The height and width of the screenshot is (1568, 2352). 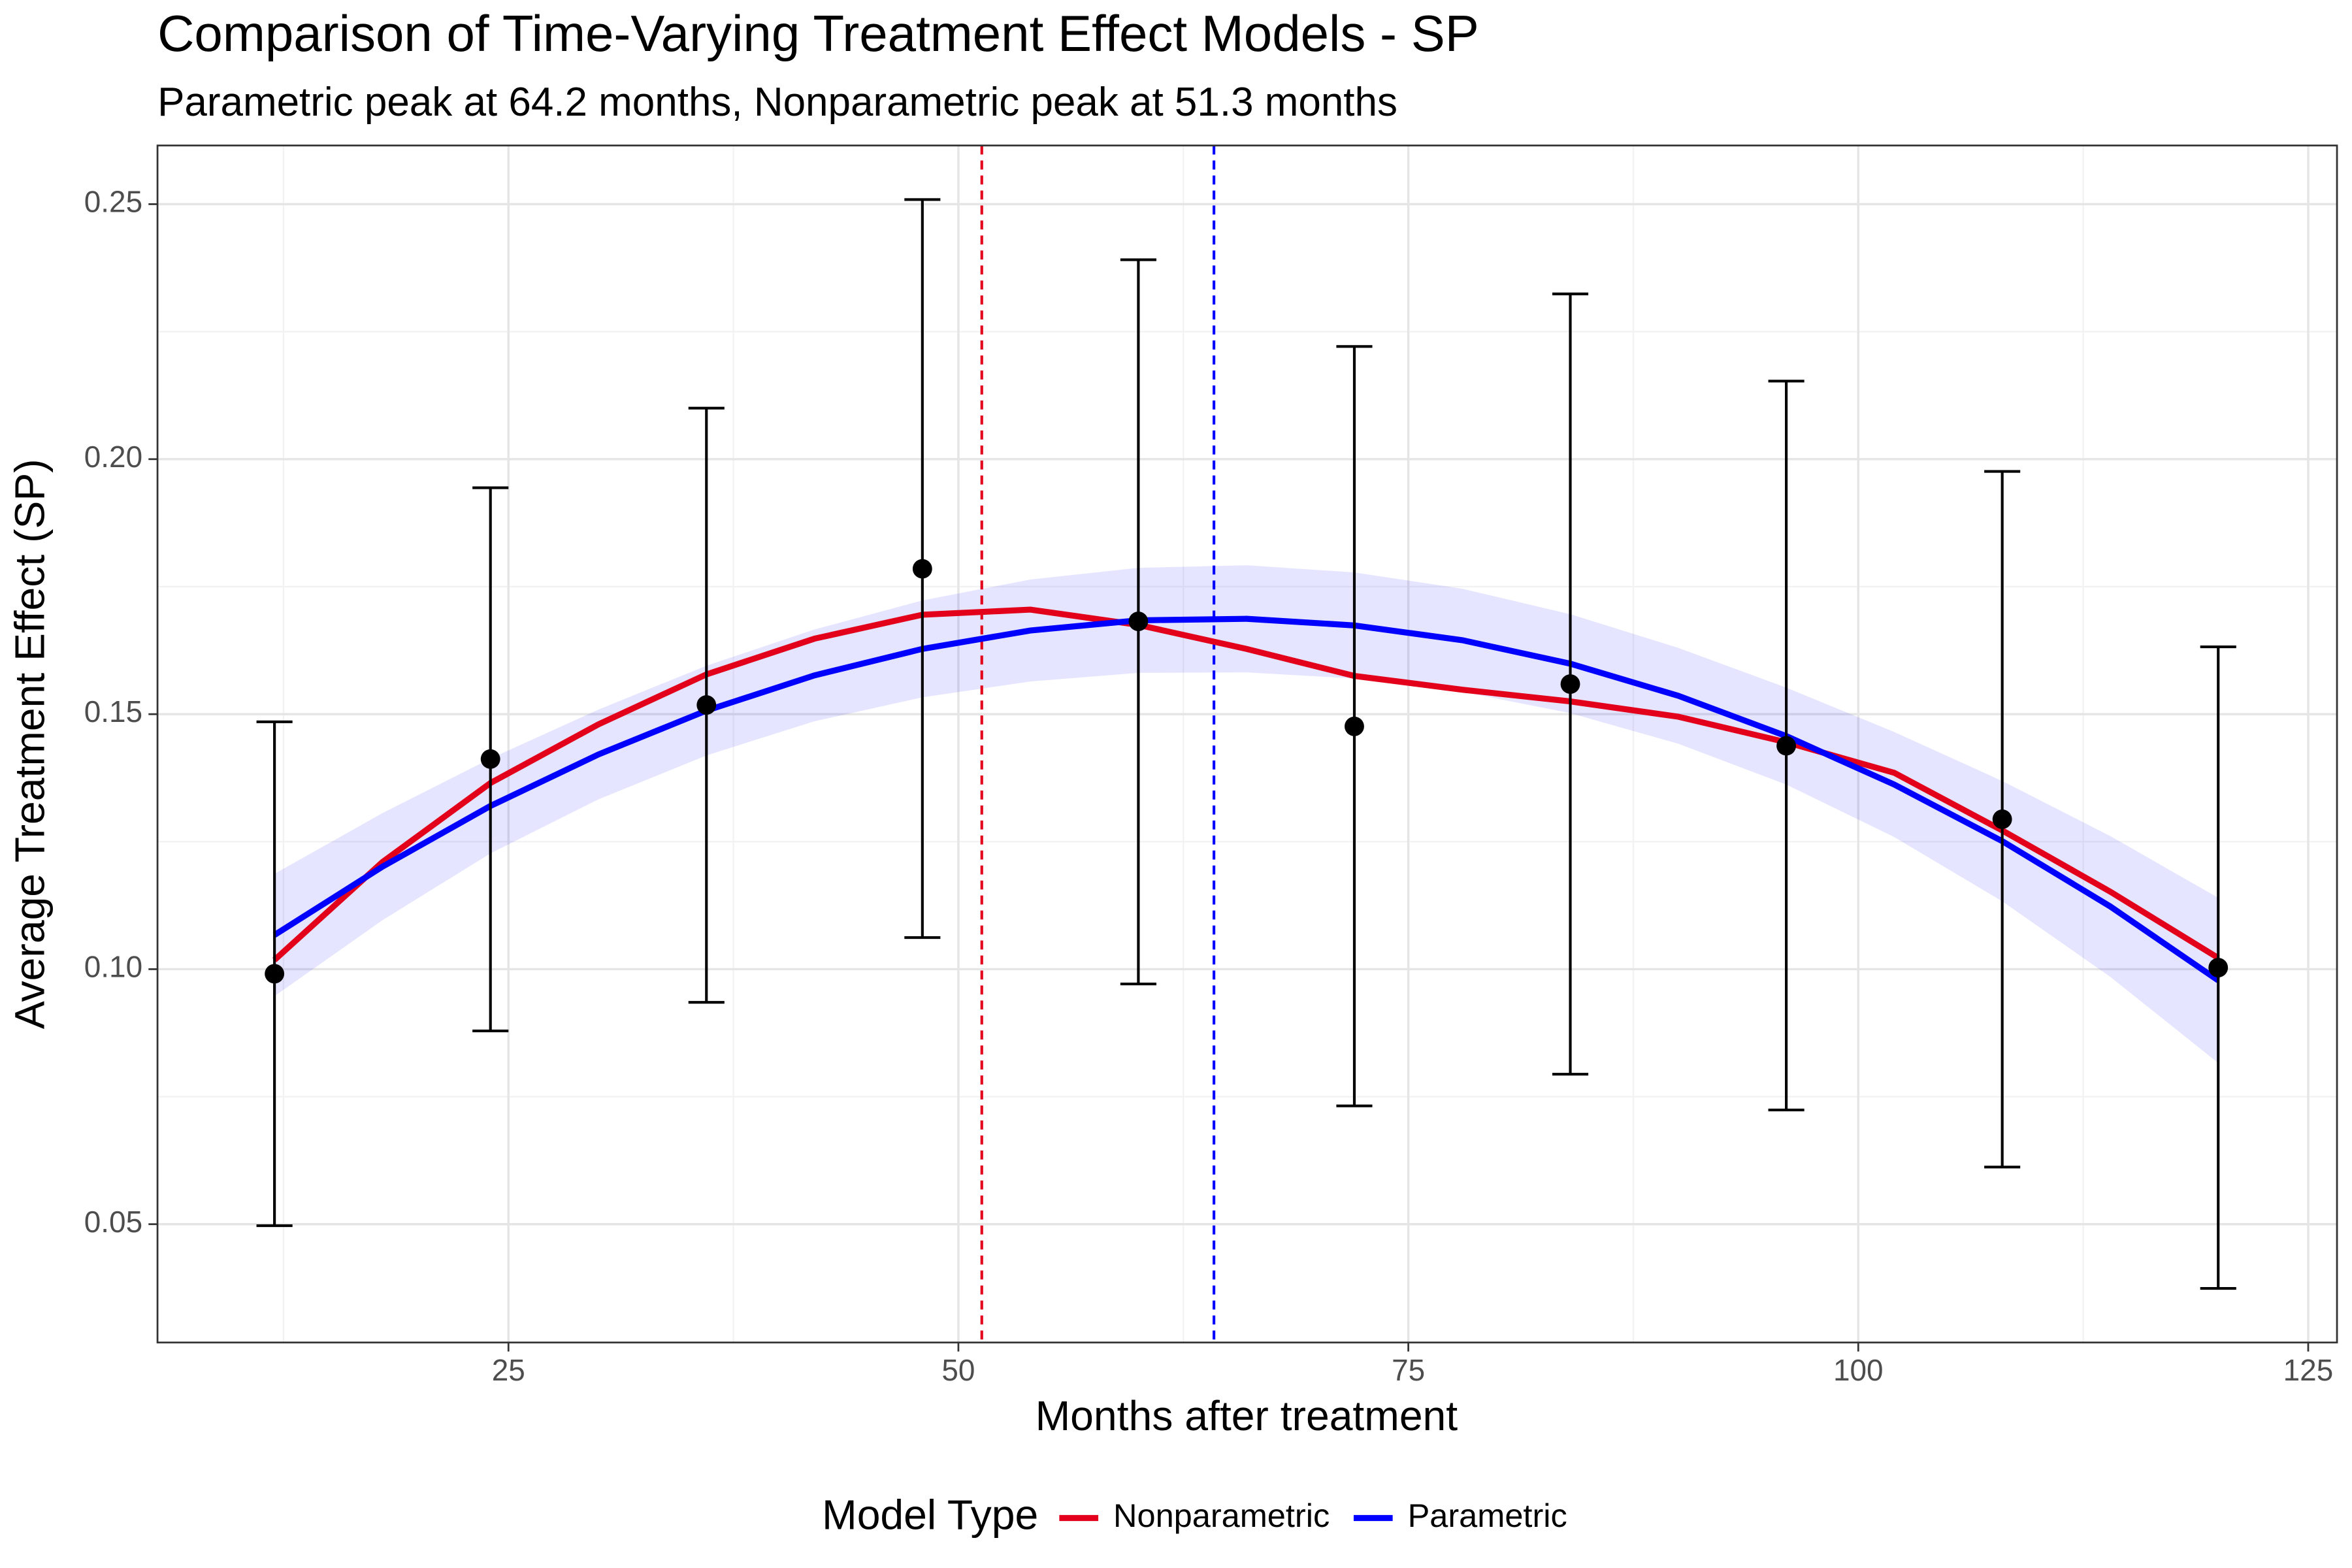 I want to click on x-tick-label: 25, so click(x=508, y=1370).